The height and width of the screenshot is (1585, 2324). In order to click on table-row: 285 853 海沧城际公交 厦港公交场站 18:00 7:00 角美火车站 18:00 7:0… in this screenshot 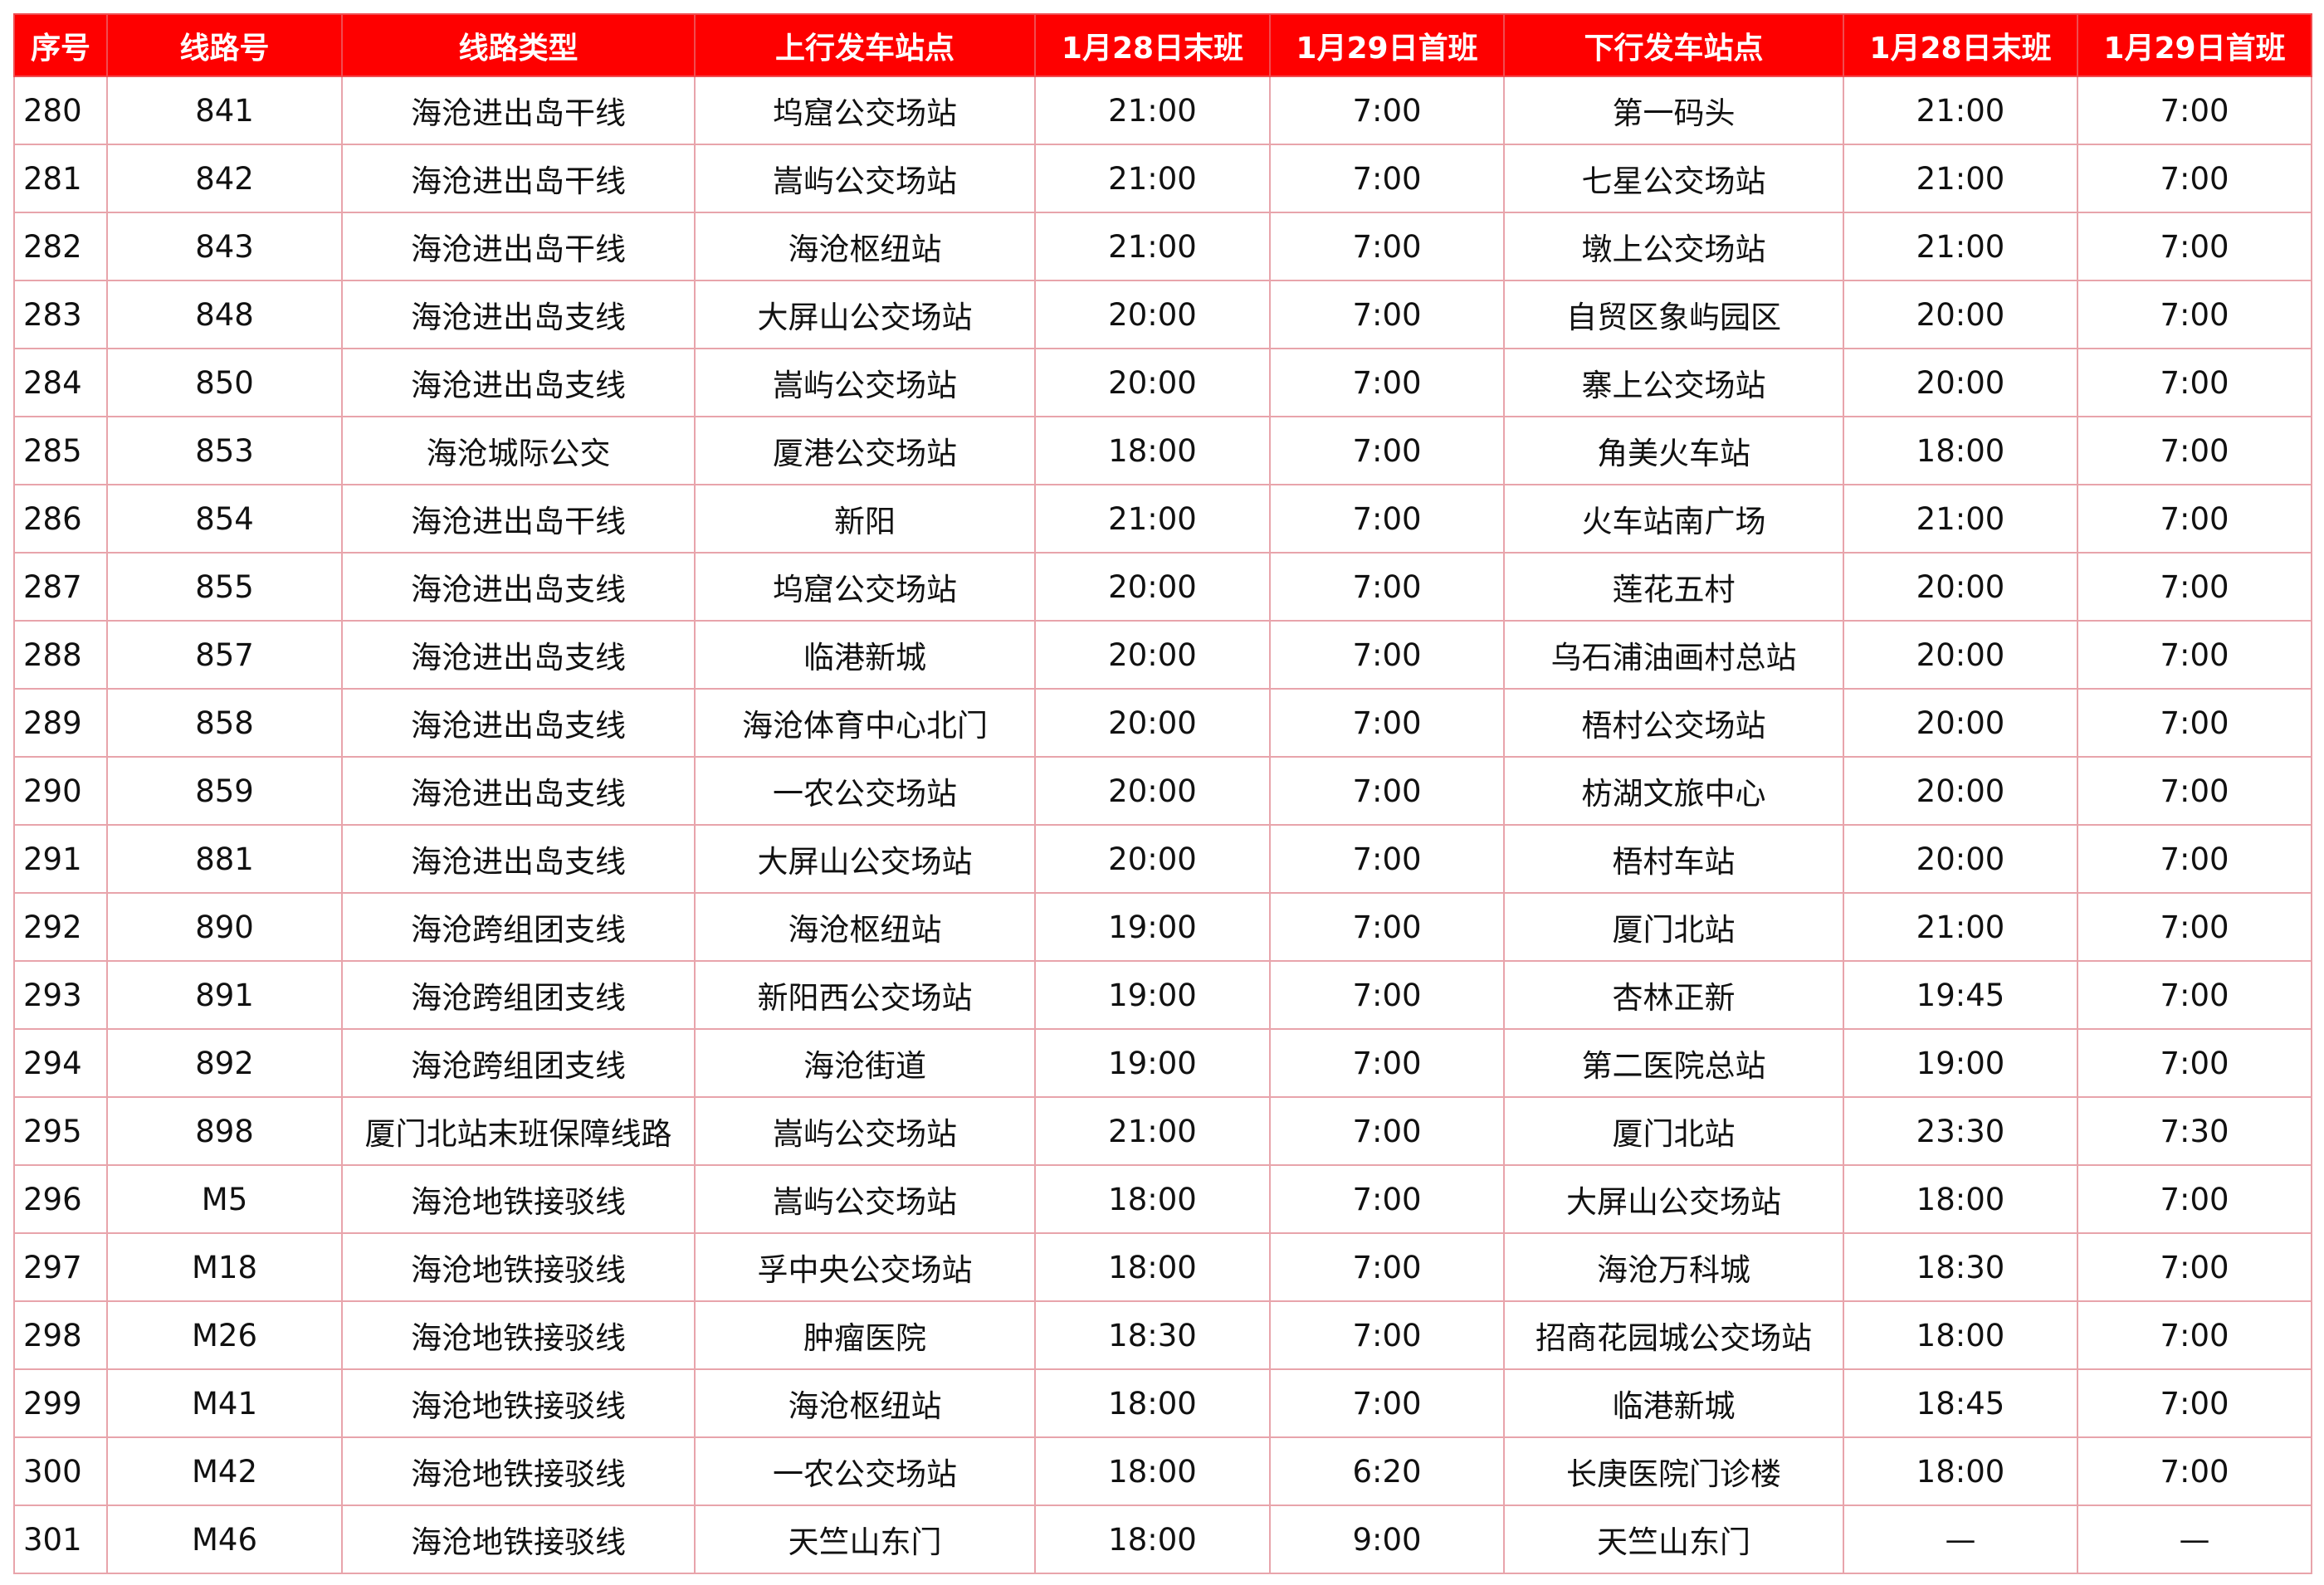, I will do `click(1162, 450)`.